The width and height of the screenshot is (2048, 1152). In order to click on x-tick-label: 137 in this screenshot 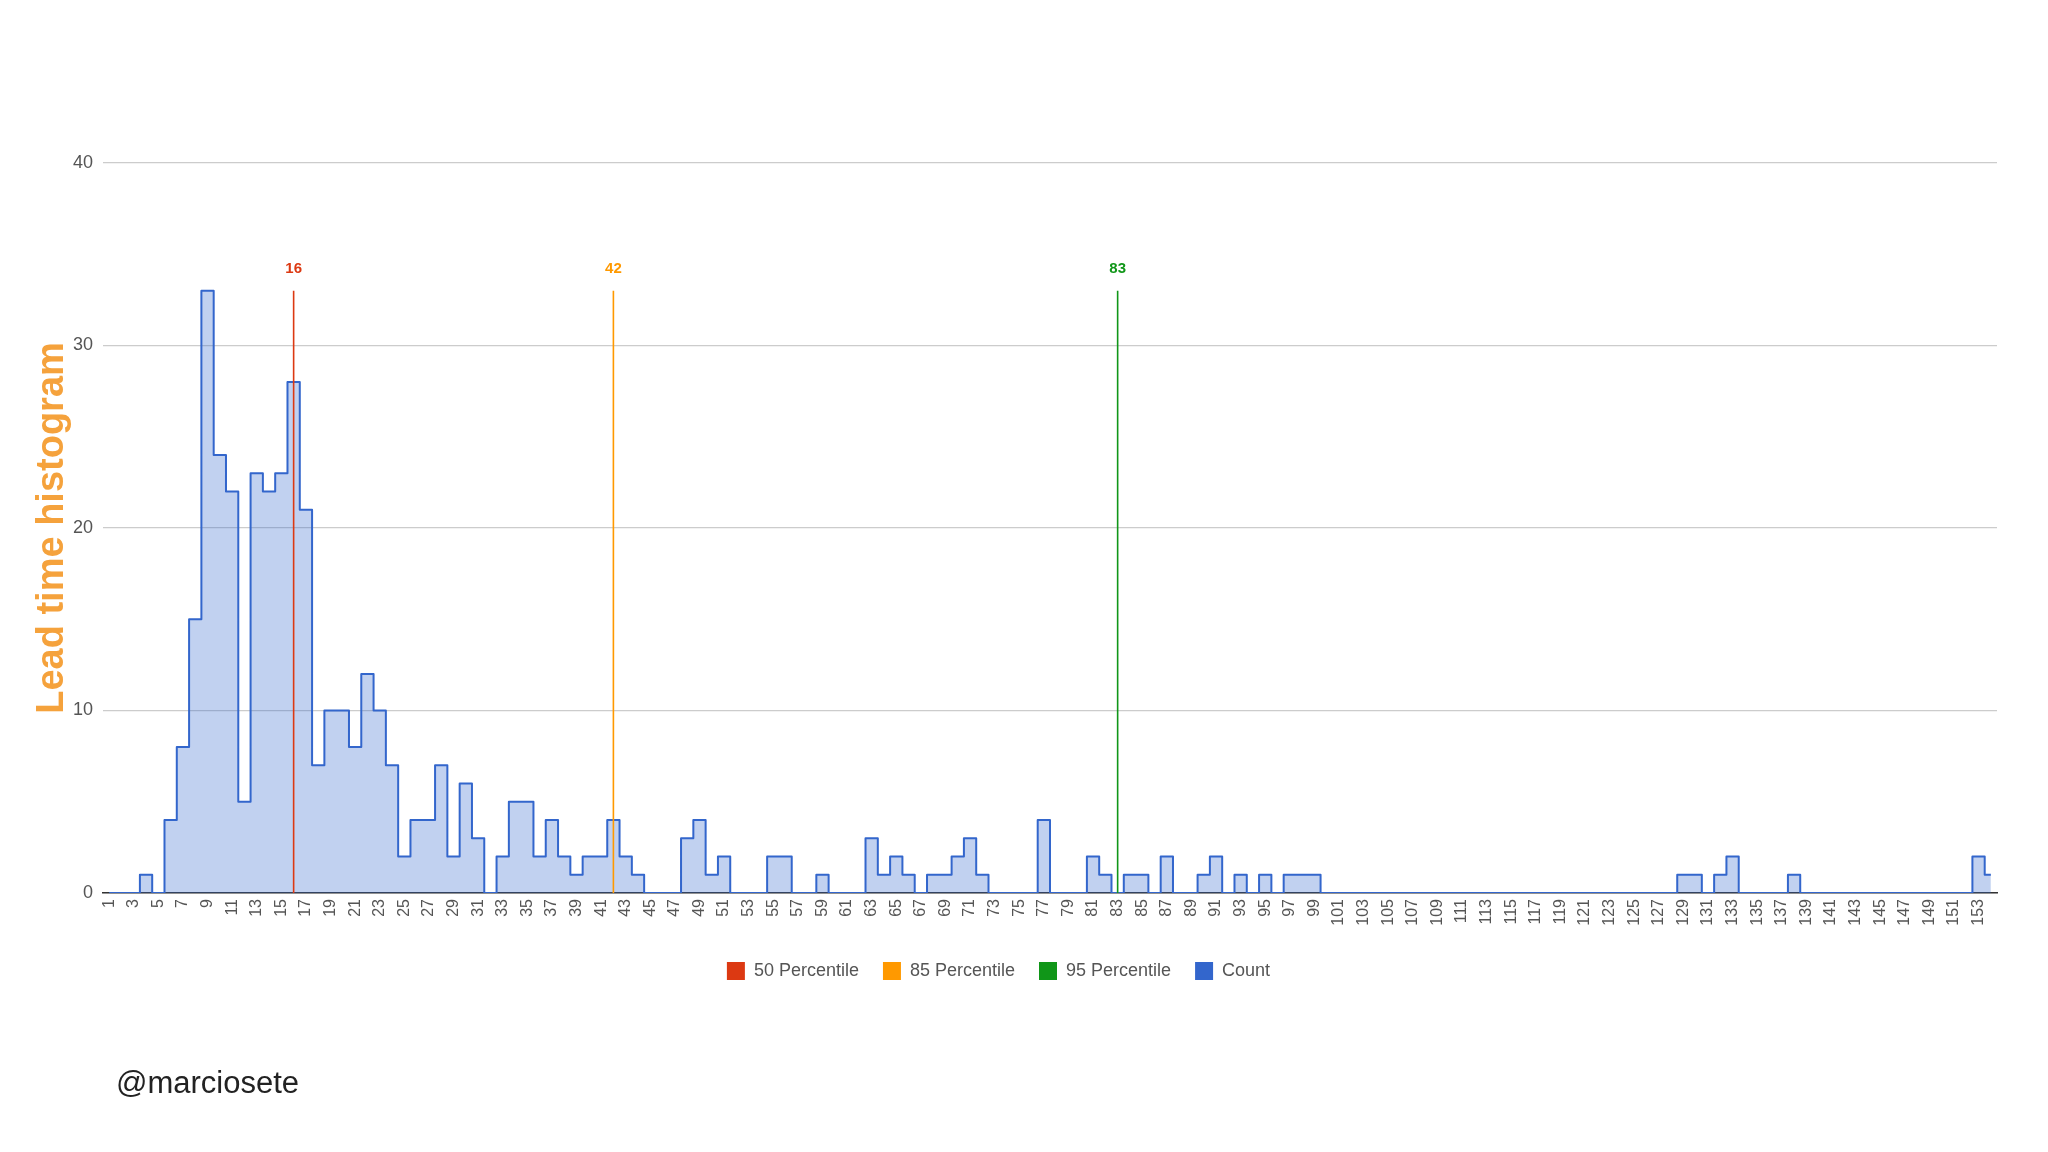, I will do `click(1781, 912)`.